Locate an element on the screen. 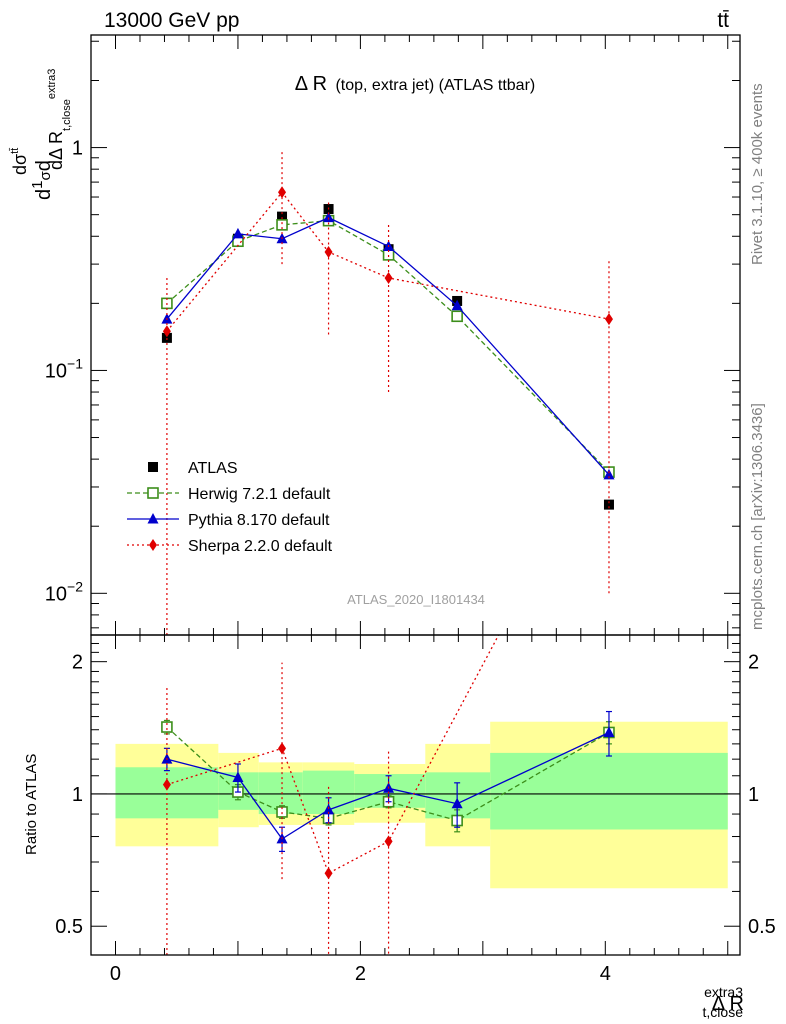 This screenshot has width=786, height=1024. plot-title: Δ R (top, extra jet) (ATLAS ttbar) is located at coordinates (415, 84).